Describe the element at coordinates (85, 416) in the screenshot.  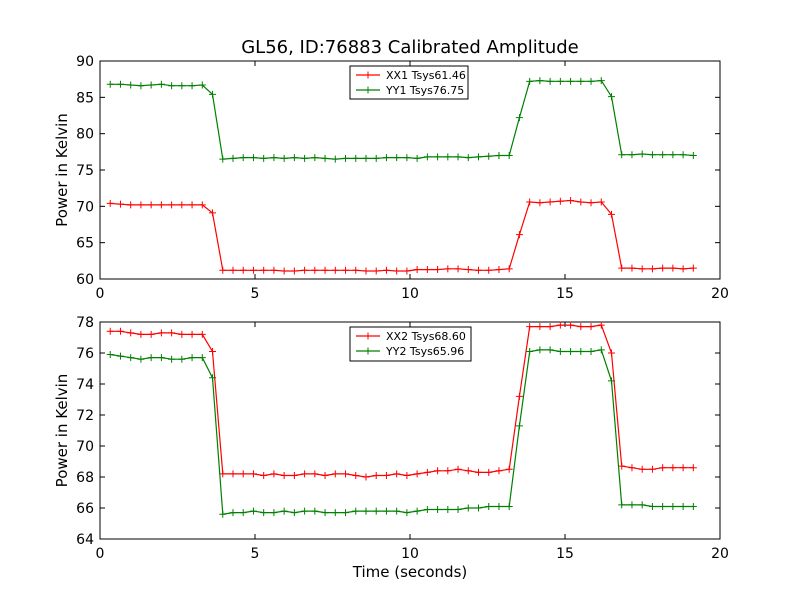
I see `y-tick-label: 72` at that location.